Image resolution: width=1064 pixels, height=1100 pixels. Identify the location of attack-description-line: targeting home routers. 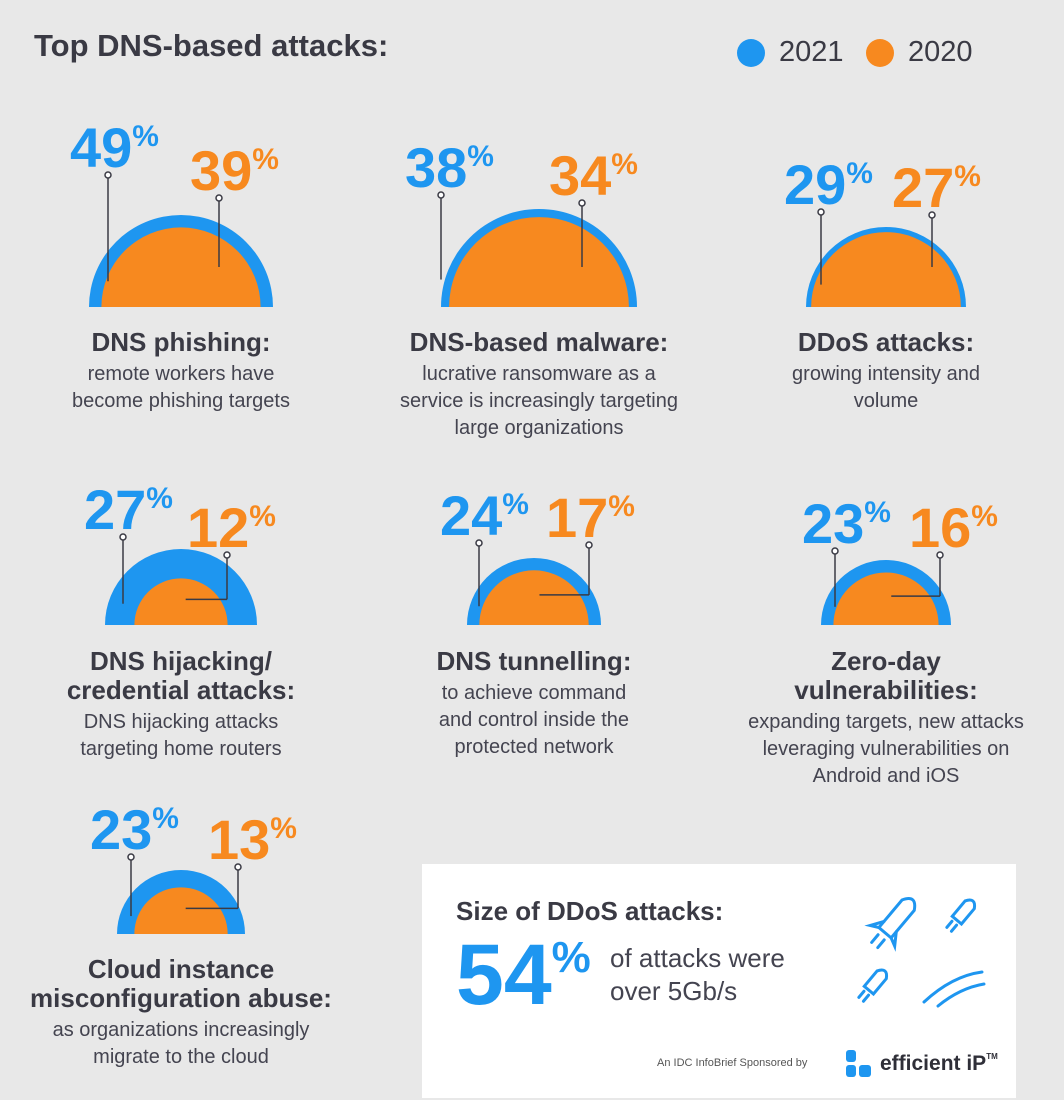
(181, 749).